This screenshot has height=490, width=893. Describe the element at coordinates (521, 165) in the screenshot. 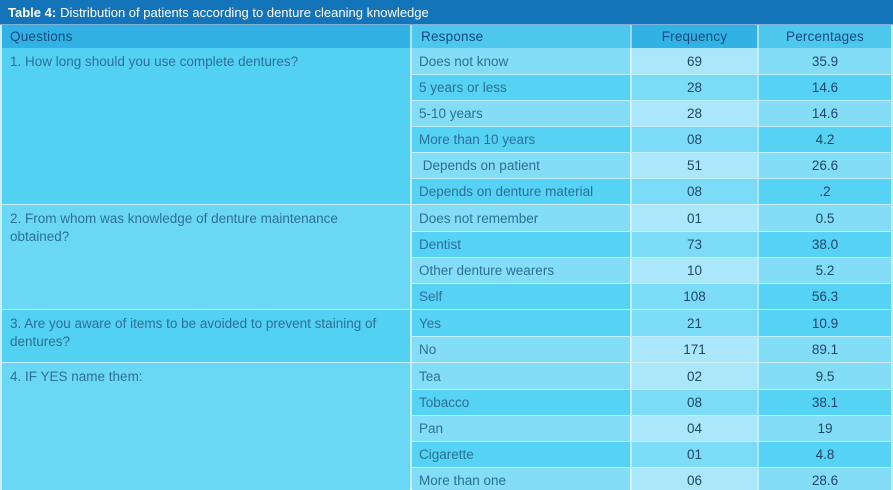

I see `response-cell: Depends on patient` at that location.